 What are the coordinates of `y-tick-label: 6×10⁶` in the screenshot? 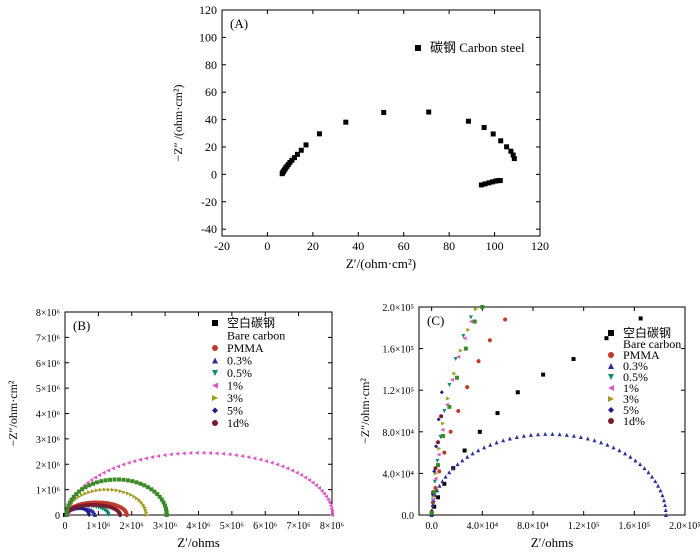 It's located at (48, 364).